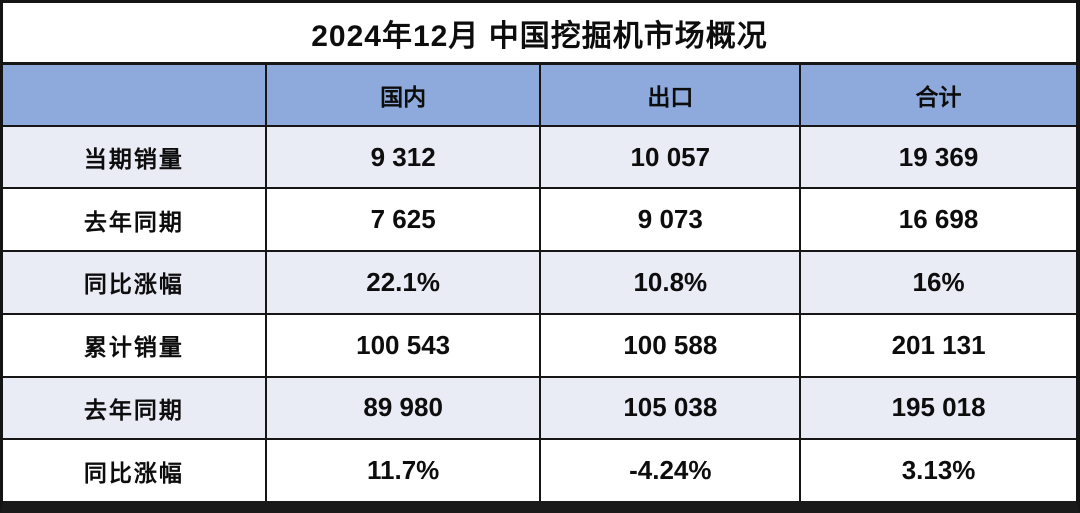 The height and width of the screenshot is (513, 1080). I want to click on cell-yoy-domestic: 22.1%, so click(402, 281).